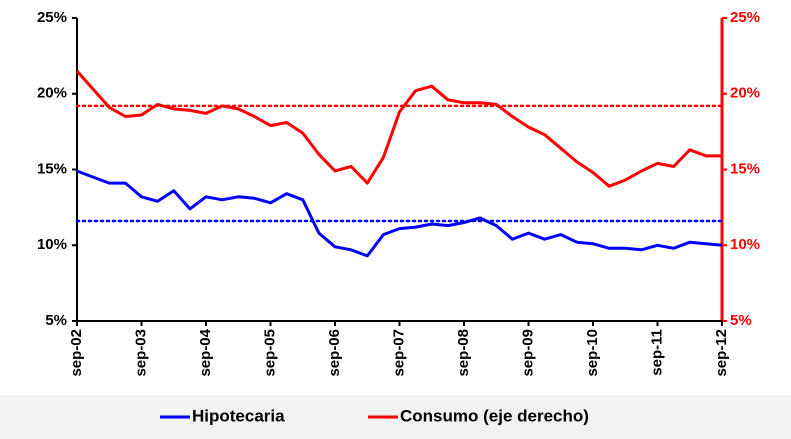  I want to click on y2-tick-label: 5%, so click(741, 320).